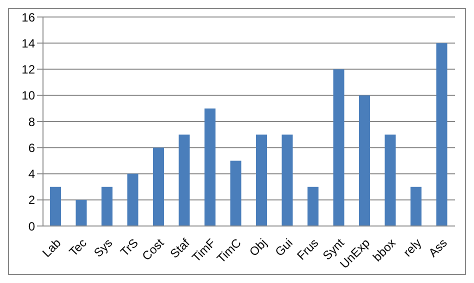 Image resolution: width=474 pixels, height=283 pixels. I want to click on y-tick-label: 0, so click(32, 226).